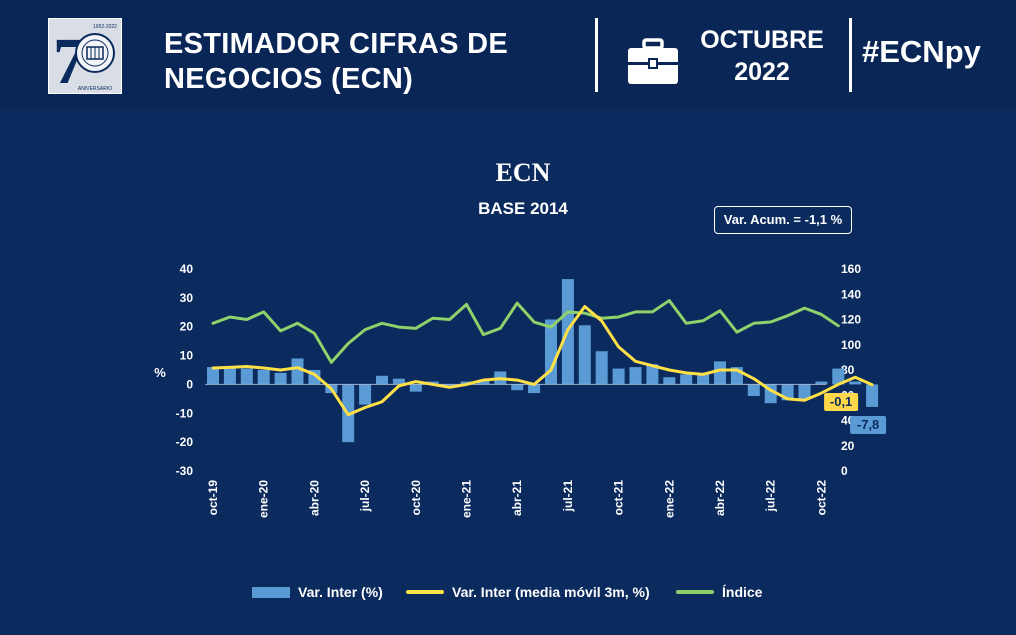 This screenshot has width=1016, height=635. What do you see at coordinates (596, 55) in the screenshot?
I see `header-divider` at bounding box center [596, 55].